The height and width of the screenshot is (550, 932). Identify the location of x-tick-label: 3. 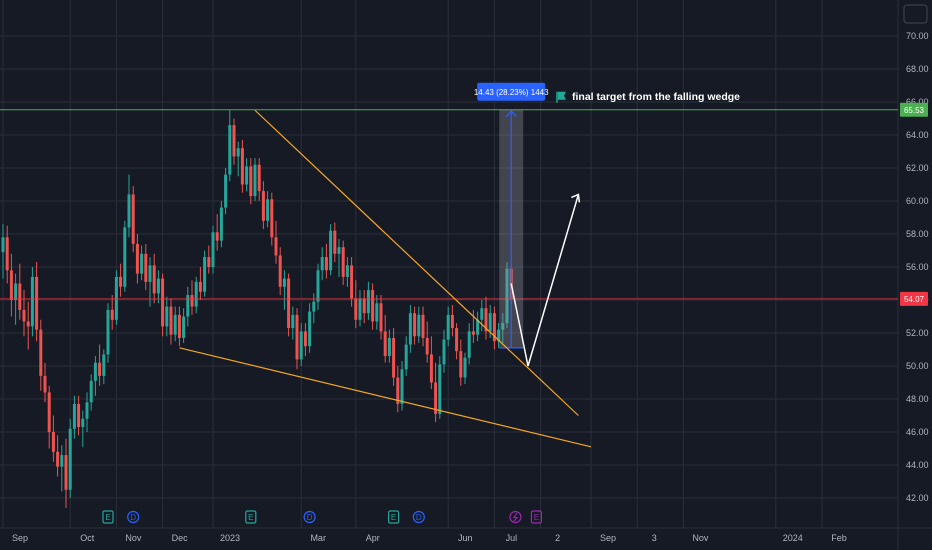
(654, 538).